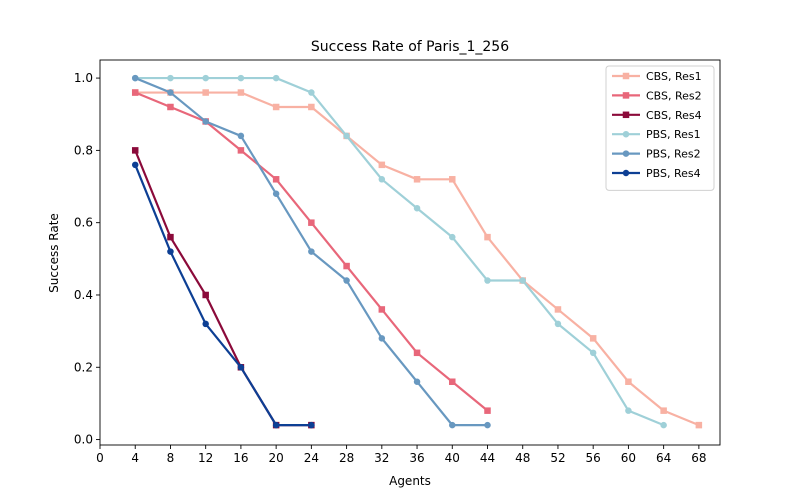  What do you see at coordinates (205, 458) in the screenshot?
I see `x-tick-label: 12` at bounding box center [205, 458].